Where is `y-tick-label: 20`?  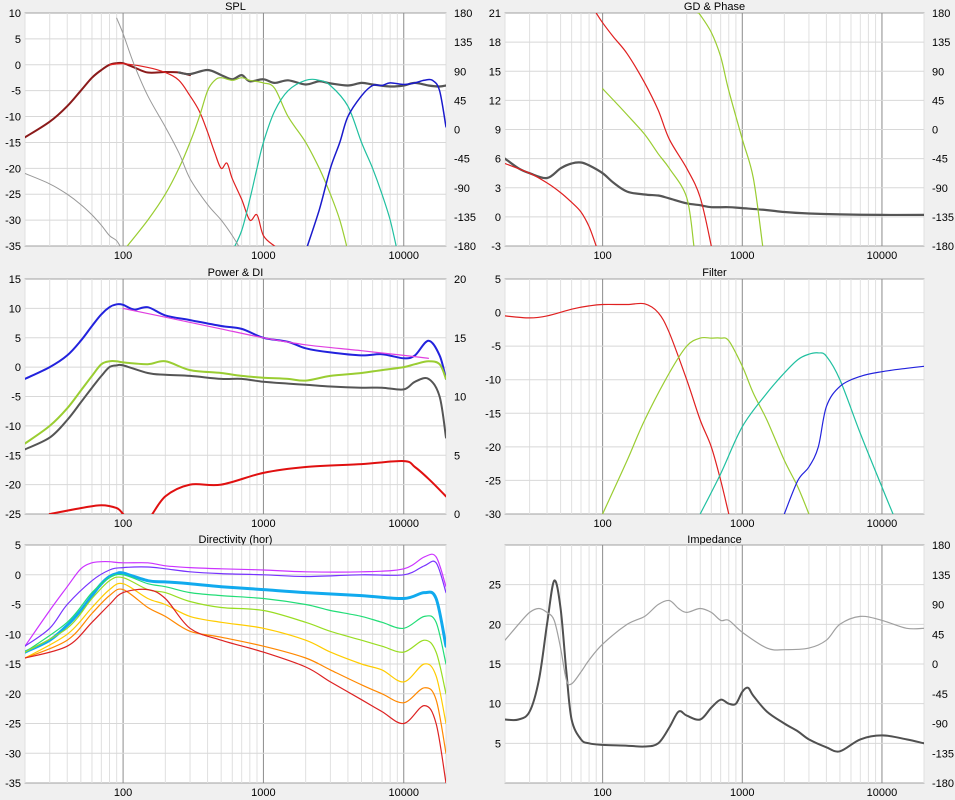 y-tick-label: 20 is located at coordinates (495, 625).